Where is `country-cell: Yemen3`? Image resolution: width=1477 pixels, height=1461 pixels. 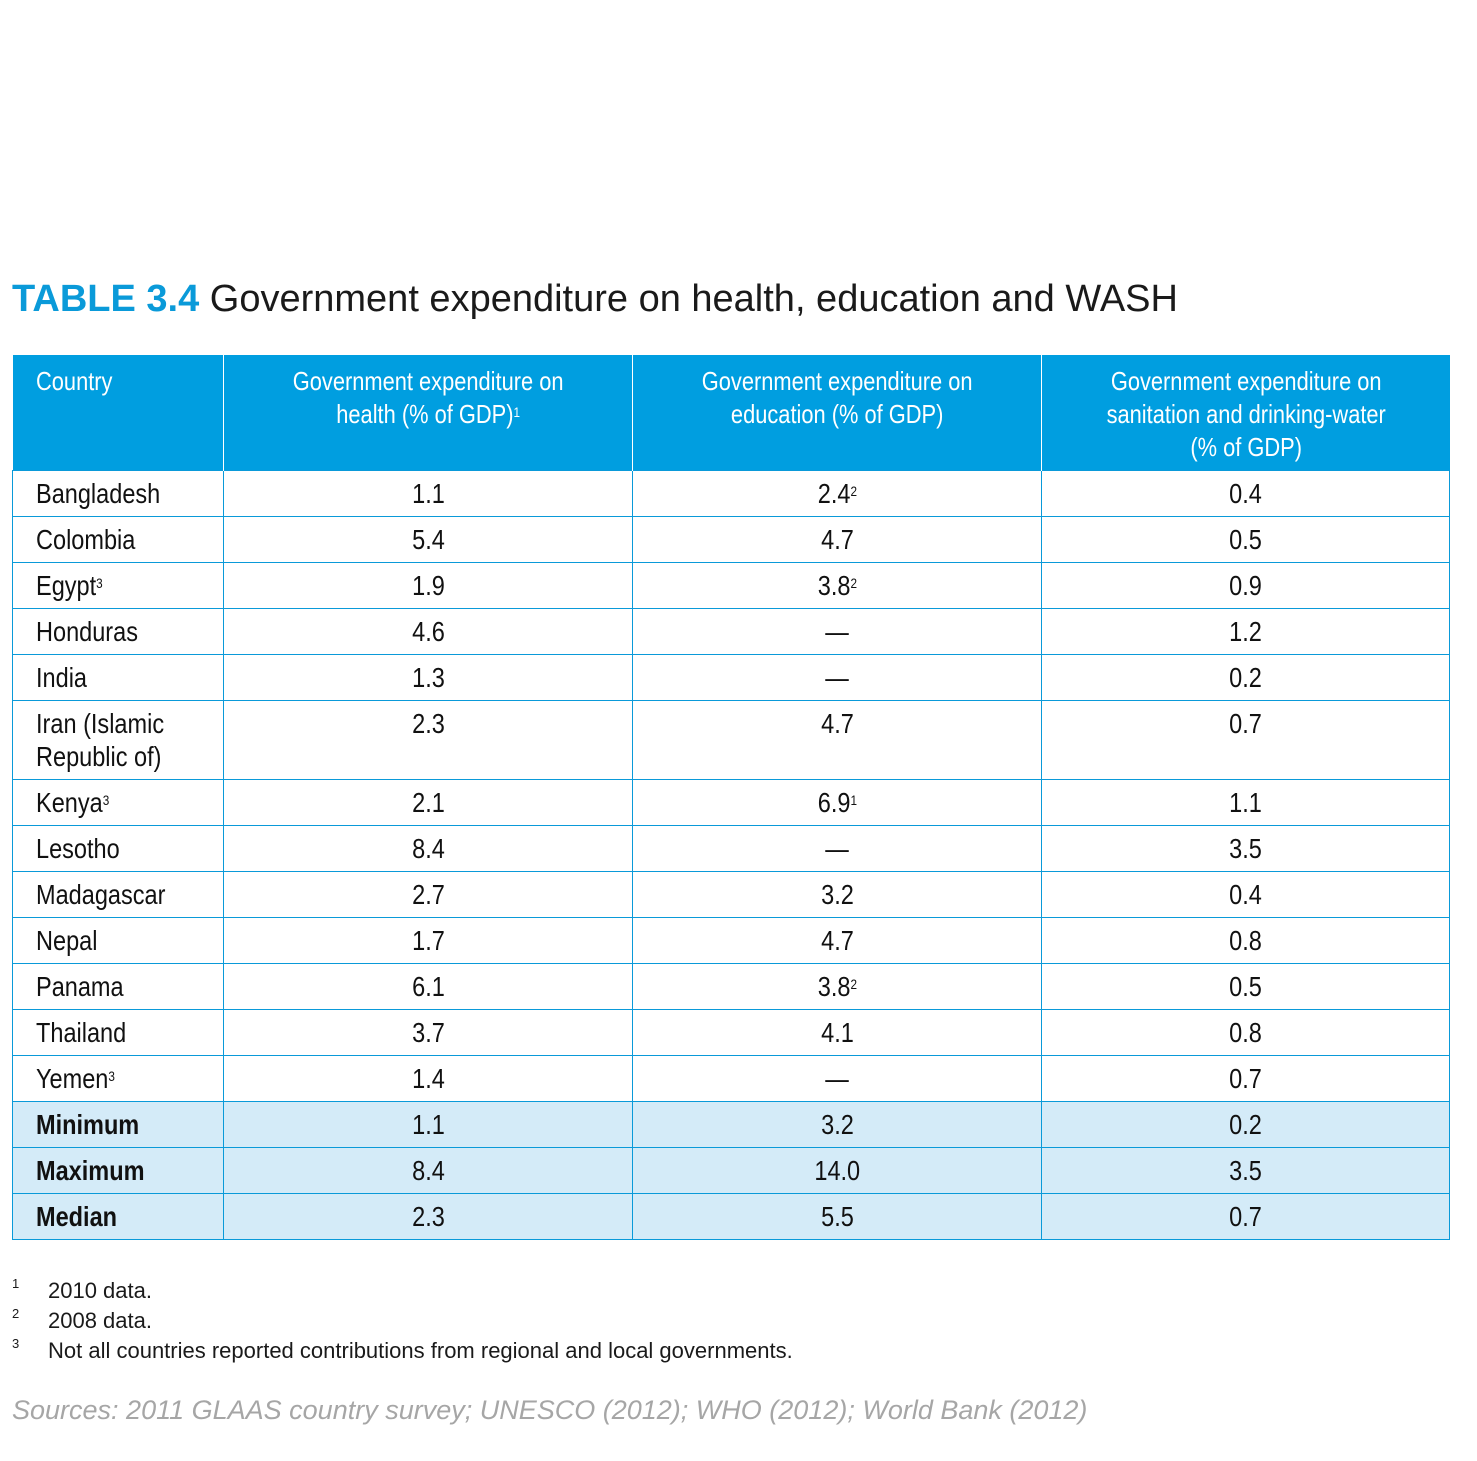
country-cell: Yemen3 is located at coordinates (118, 1078).